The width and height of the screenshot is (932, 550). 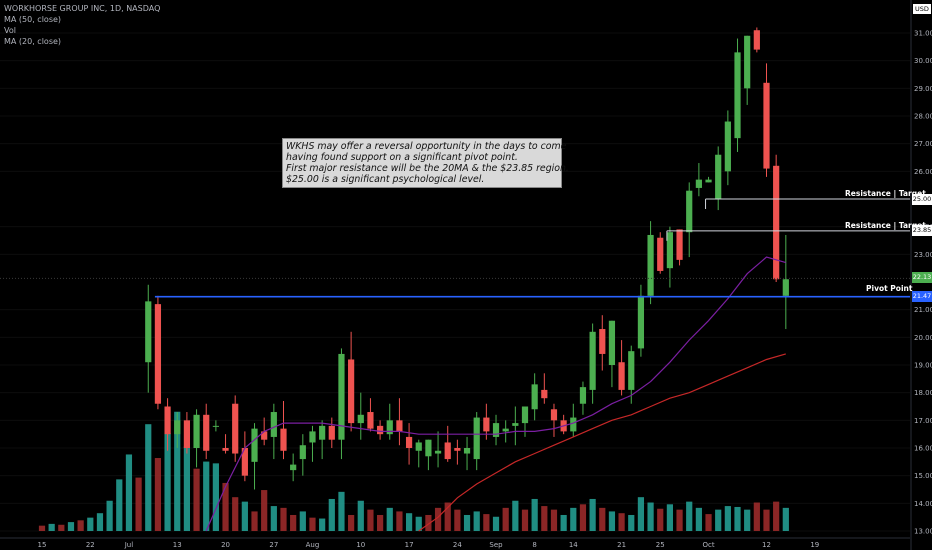 What do you see at coordinates (923, 89) in the screenshot?
I see `price-tick-label: 29.00` at bounding box center [923, 89].